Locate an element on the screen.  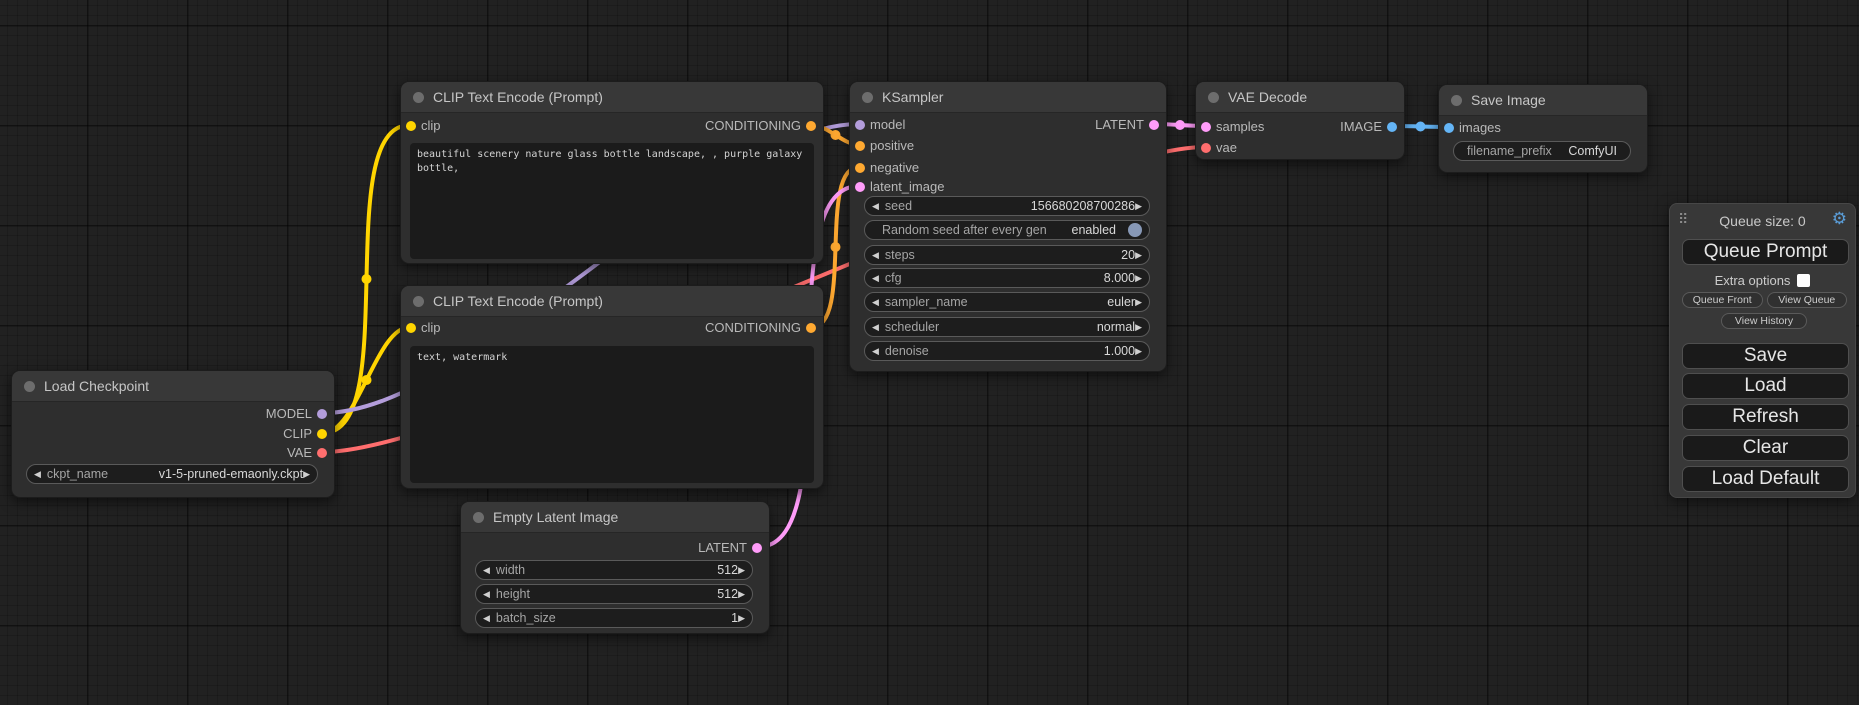
widget-scheduler: ◀ scheduler normal ▶ is located at coordinates (1007, 327).